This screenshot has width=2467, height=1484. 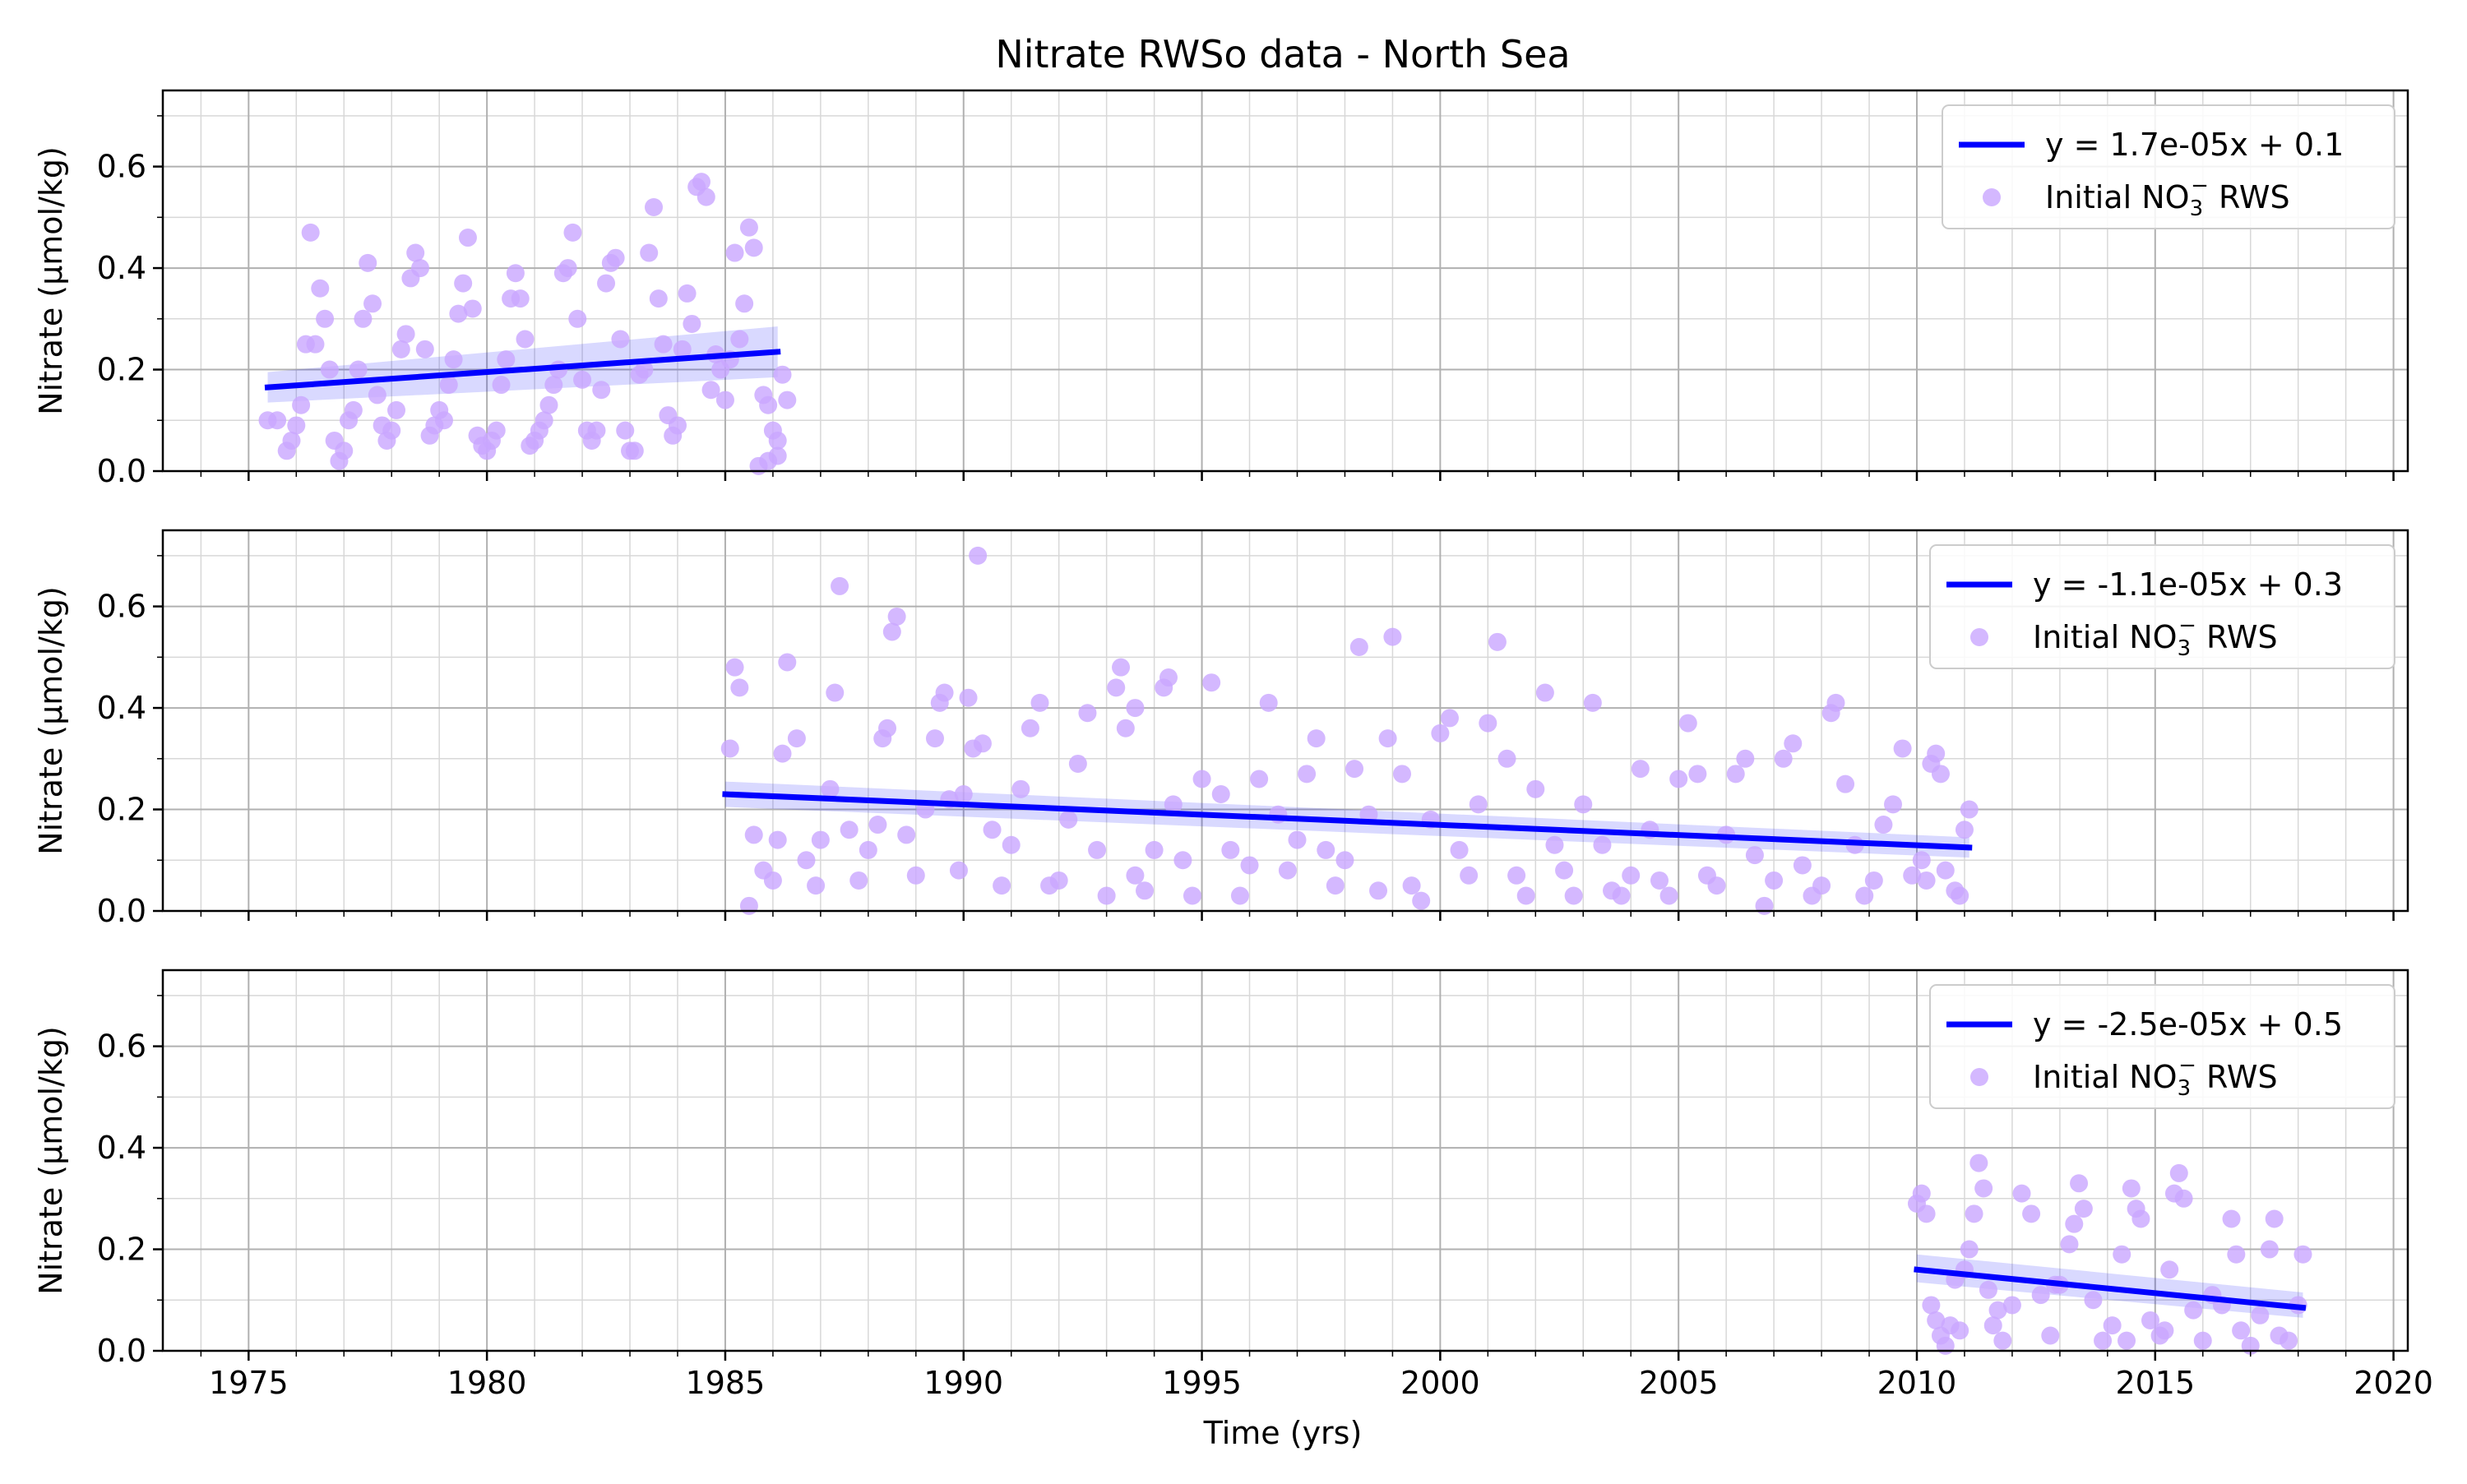 I want to click on legend: y = -1.1e-05x + 0.3 Initial NO3− RWS, so click(x=2162, y=606).